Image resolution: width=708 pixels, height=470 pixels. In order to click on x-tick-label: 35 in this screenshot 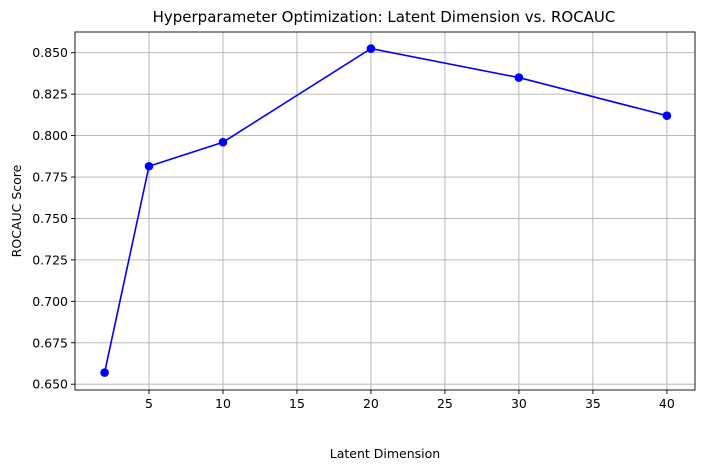, I will do `click(593, 403)`.